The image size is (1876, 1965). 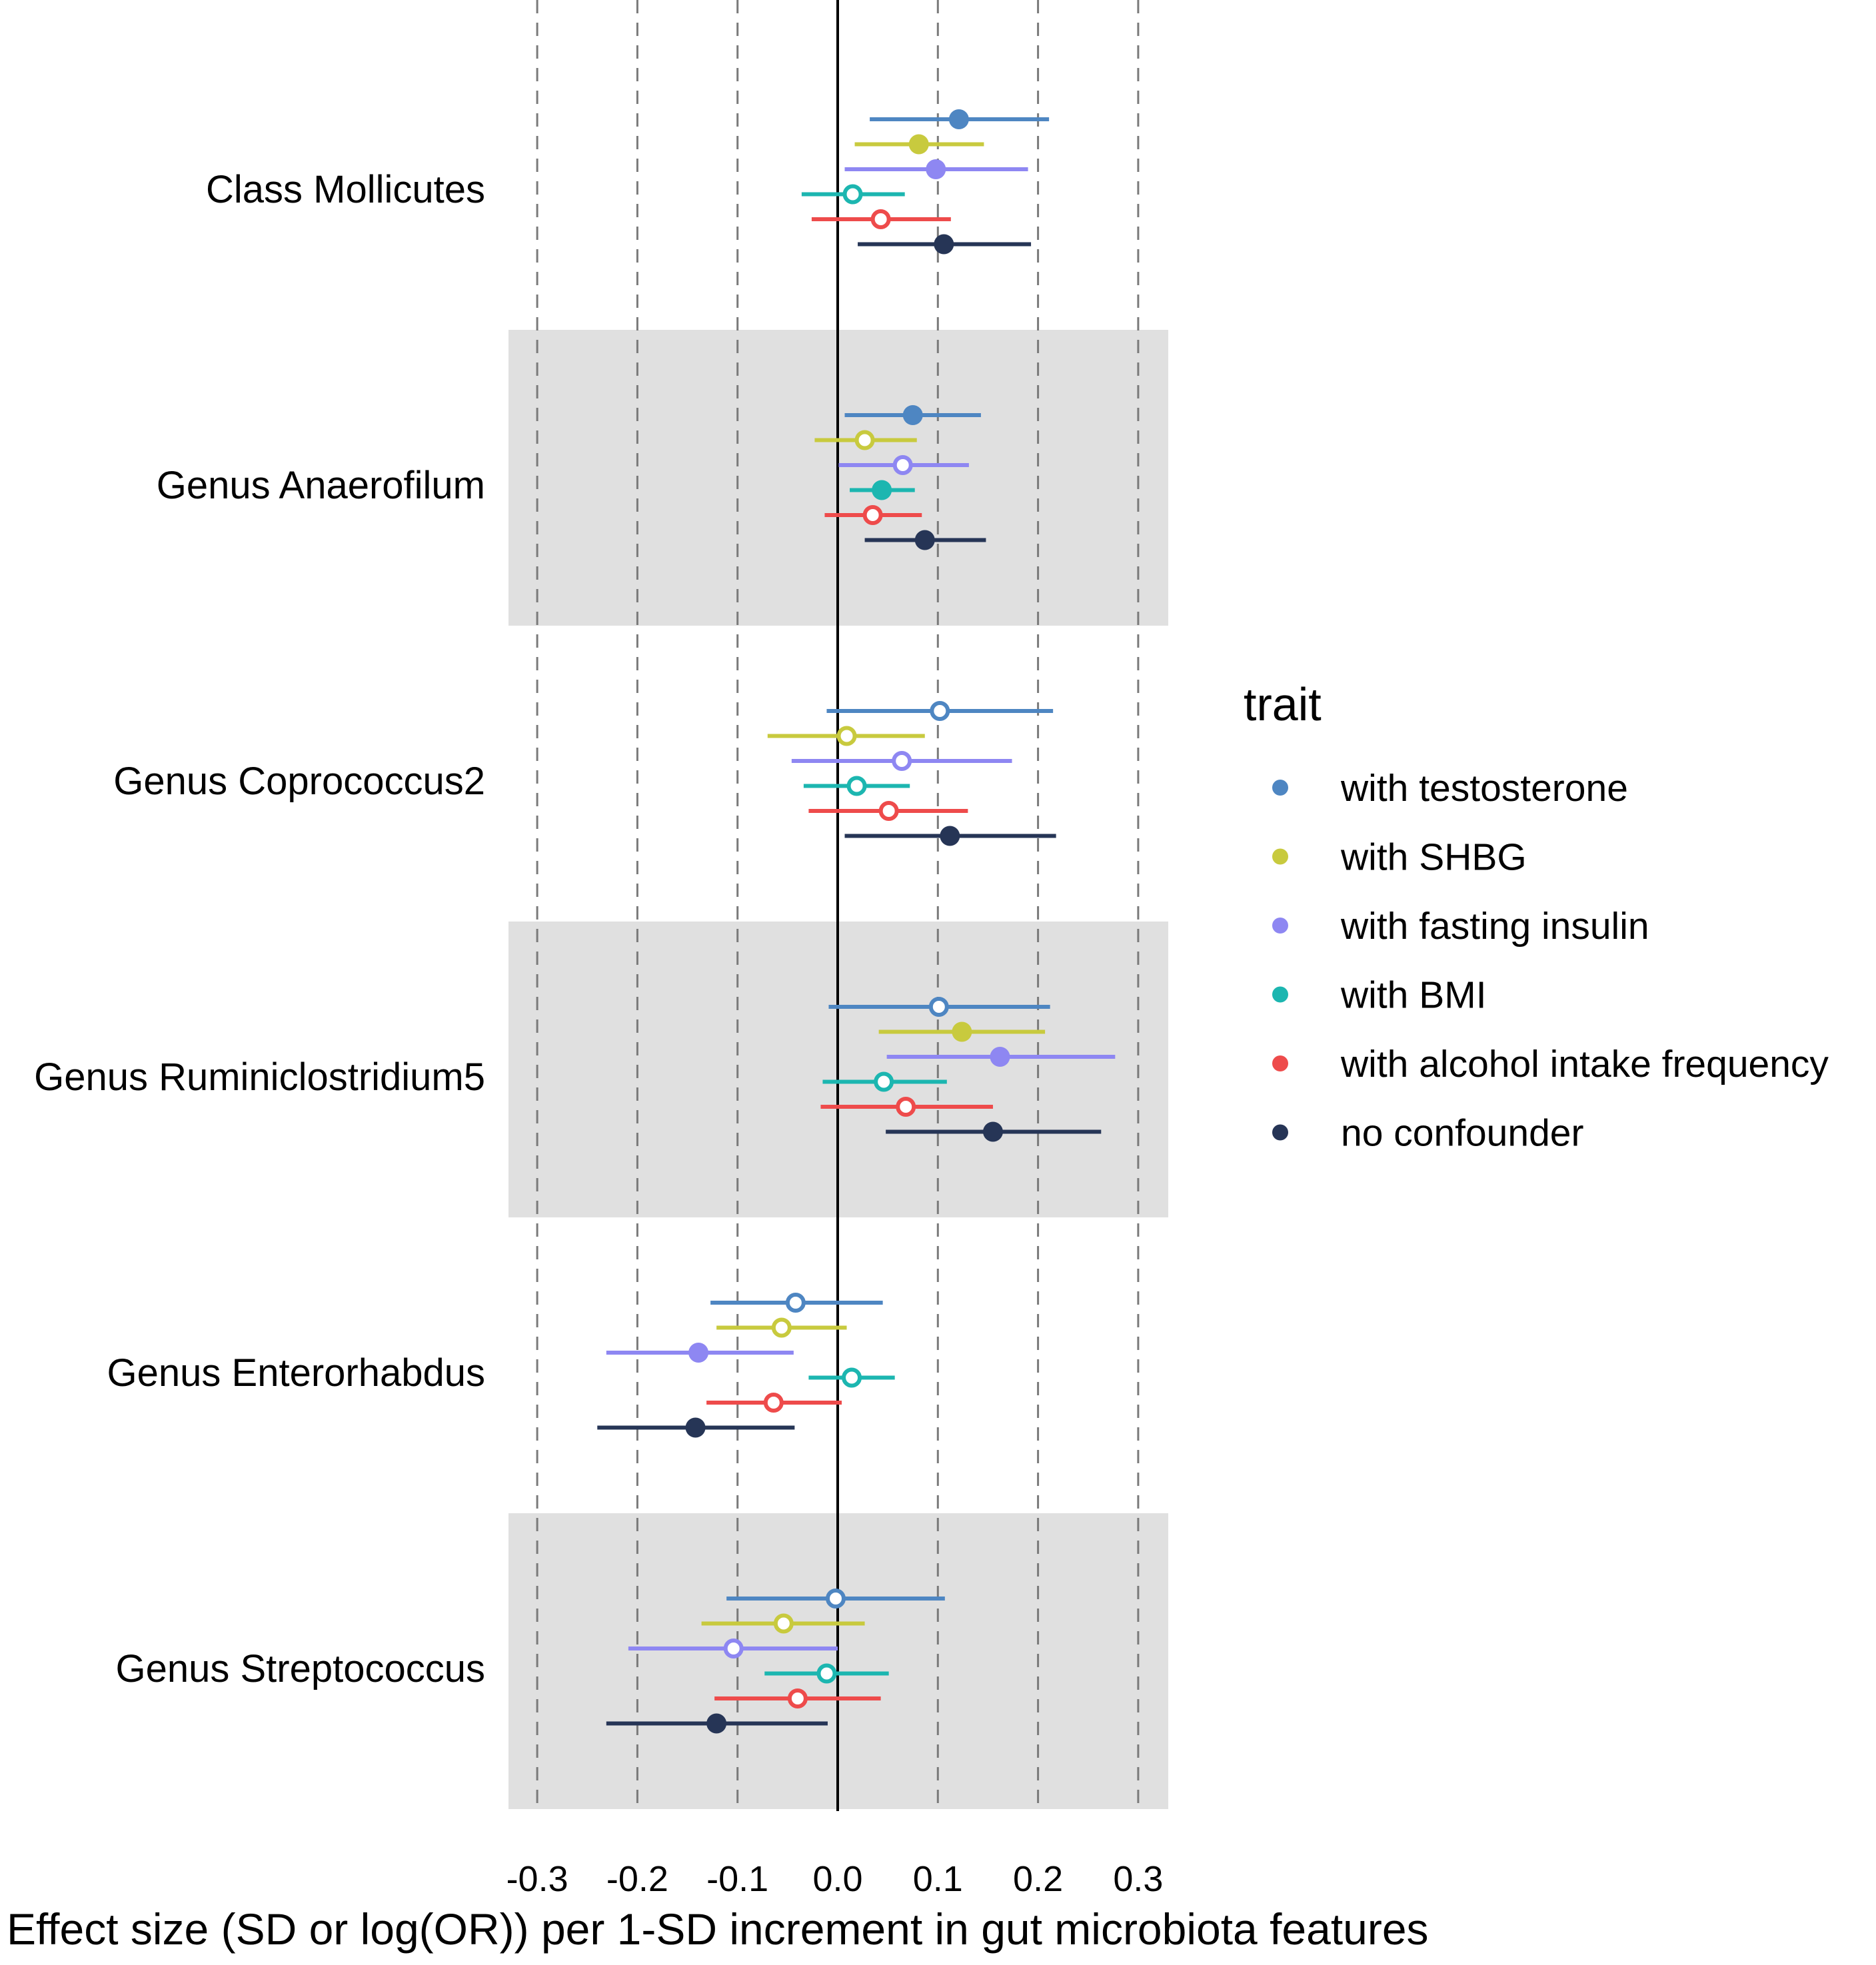 What do you see at coordinates (1280, 1133) in the screenshot?
I see `legend-key-no-confounder` at bounding box center [1280, 1133].